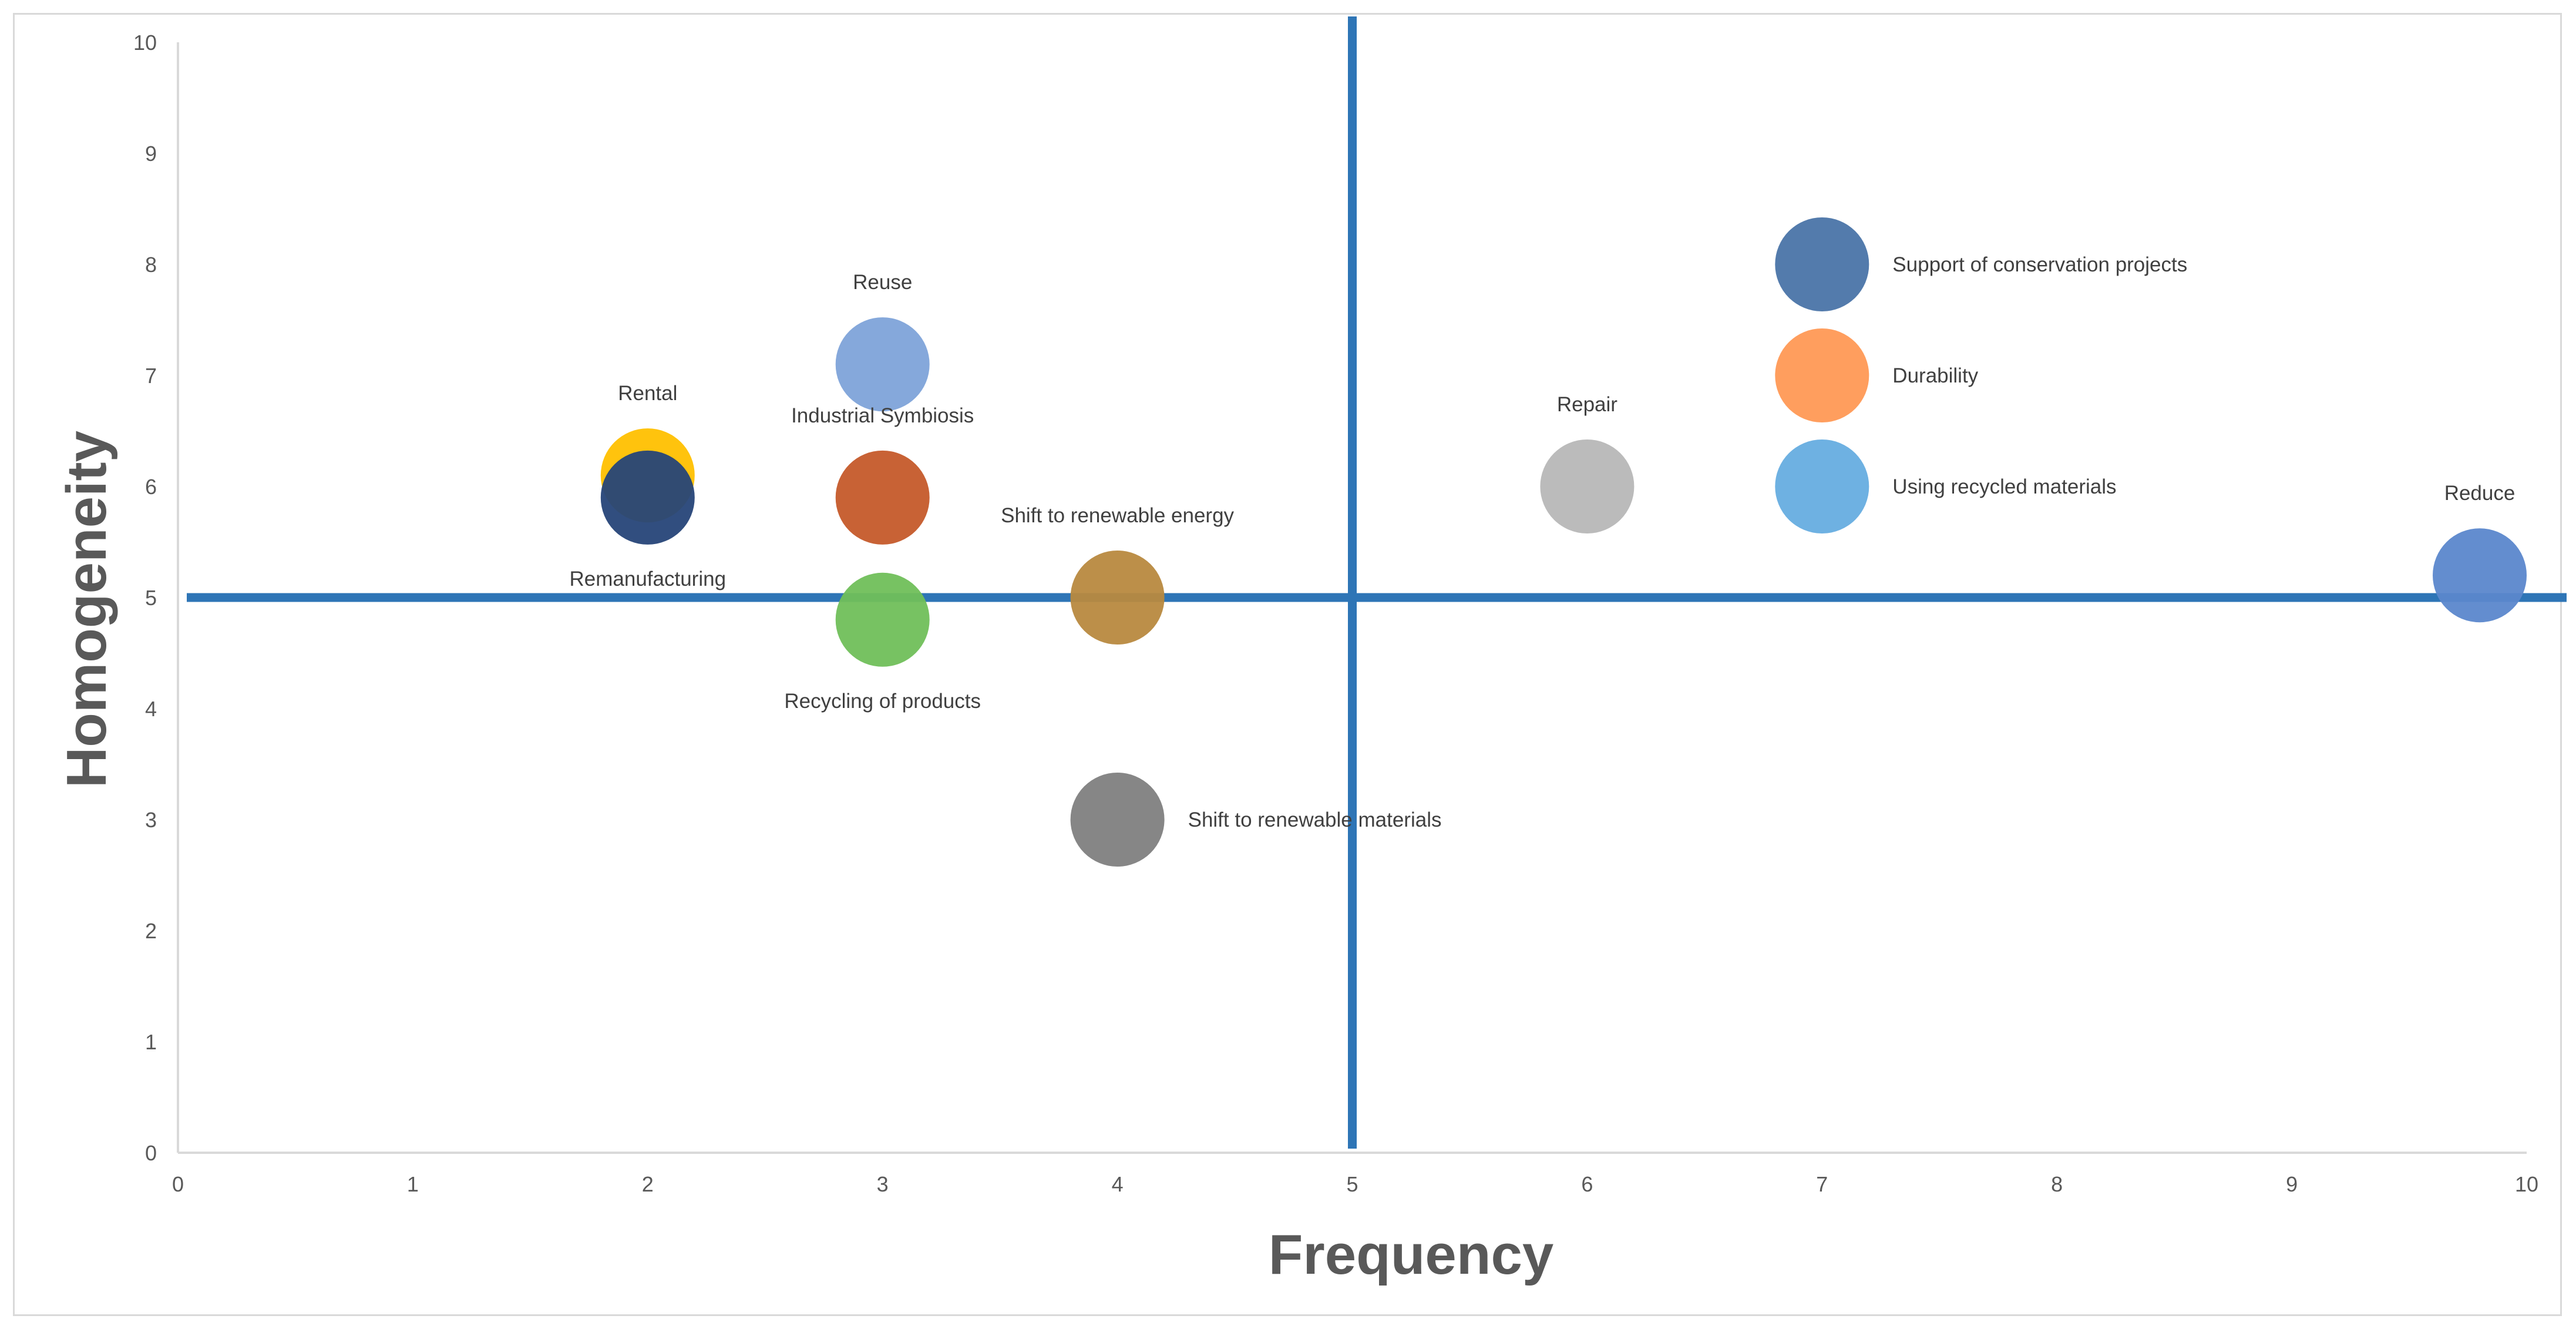 The height and width of the screenshot is (1329, 2576). Describe the element at coordinates (1117, 598) in the screenshot. I see `bubble-shift-to-renewable-energy` at that location.